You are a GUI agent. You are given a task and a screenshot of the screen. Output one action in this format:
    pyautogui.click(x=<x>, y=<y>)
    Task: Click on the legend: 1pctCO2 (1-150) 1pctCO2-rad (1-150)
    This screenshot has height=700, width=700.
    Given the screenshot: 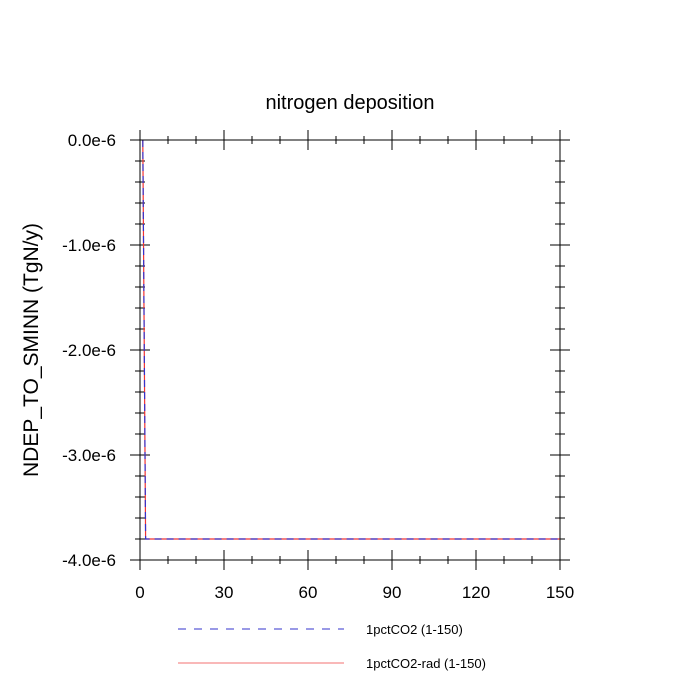 What is the action you would take?
    pyautogui.click(x=332, y=646)
    